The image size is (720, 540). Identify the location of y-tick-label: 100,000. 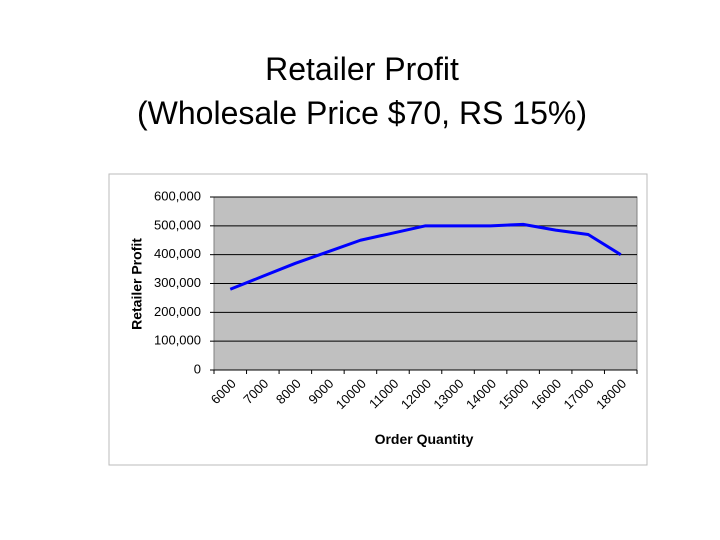
(177, 340).